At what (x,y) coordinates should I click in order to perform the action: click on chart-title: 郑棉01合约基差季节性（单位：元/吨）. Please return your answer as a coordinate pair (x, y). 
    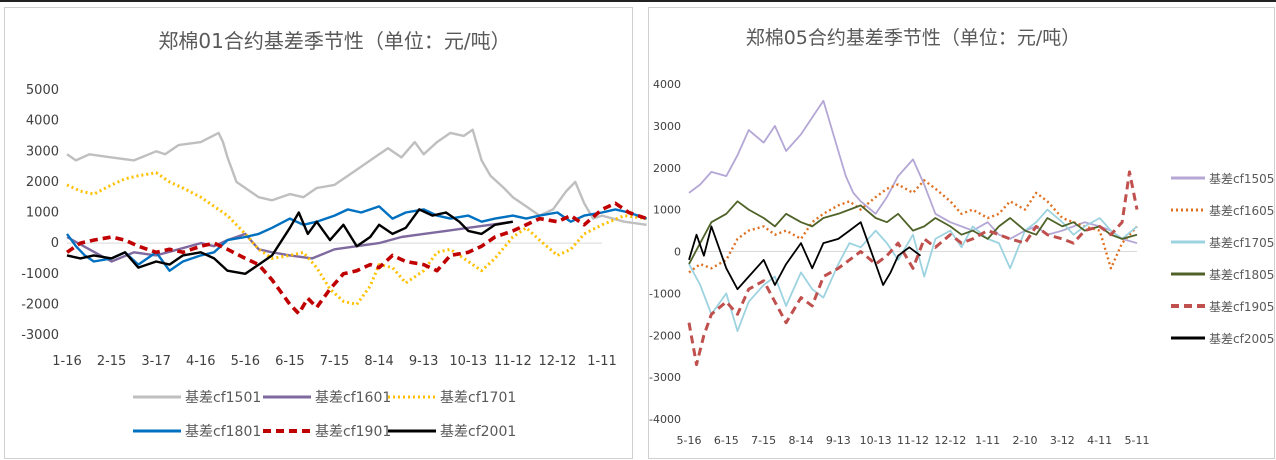
    Looking at the image, I should click on (334, 41).